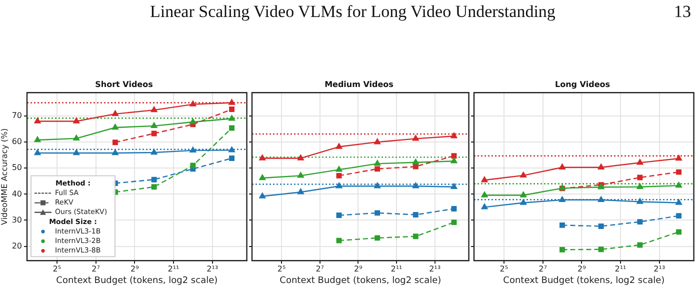 This screenshot has width=699, height=287. What do you see at coordinates (17, 193) in the screenshot?
I see `y-tick-label: 40` at bounding box center [17, 193].